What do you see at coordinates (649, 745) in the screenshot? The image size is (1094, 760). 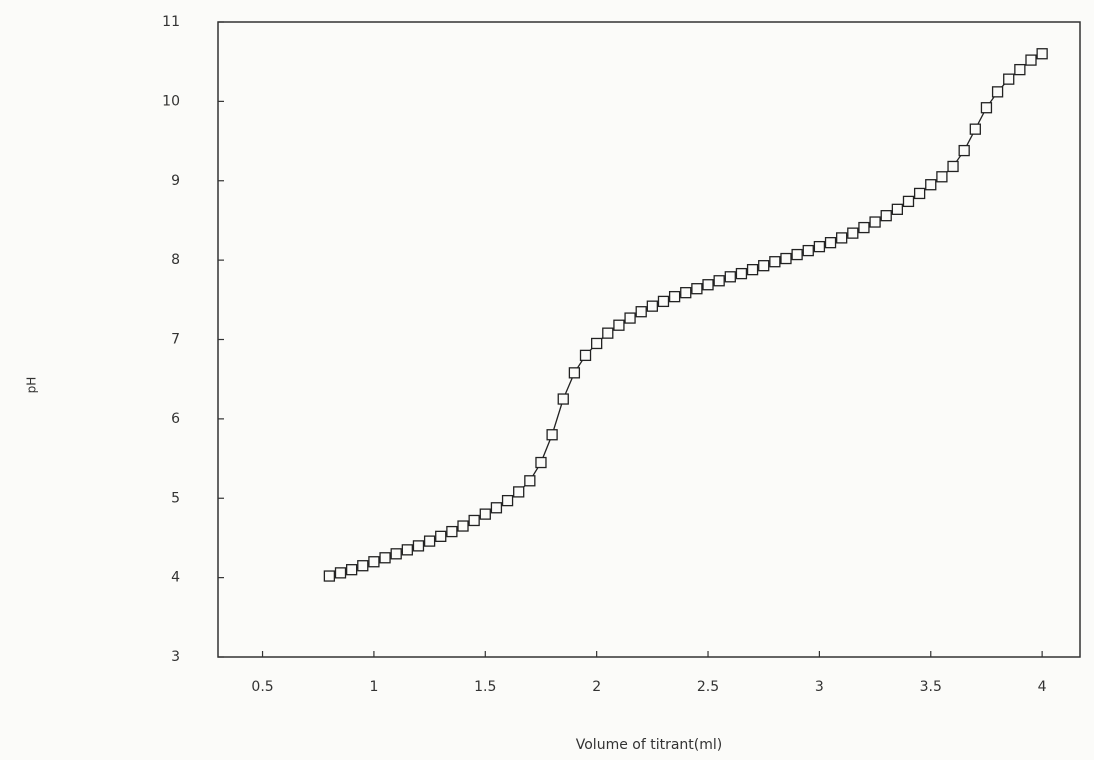 I see `x-axis-label: Volume of titrant(ml)` at bounding box center [649, 745].